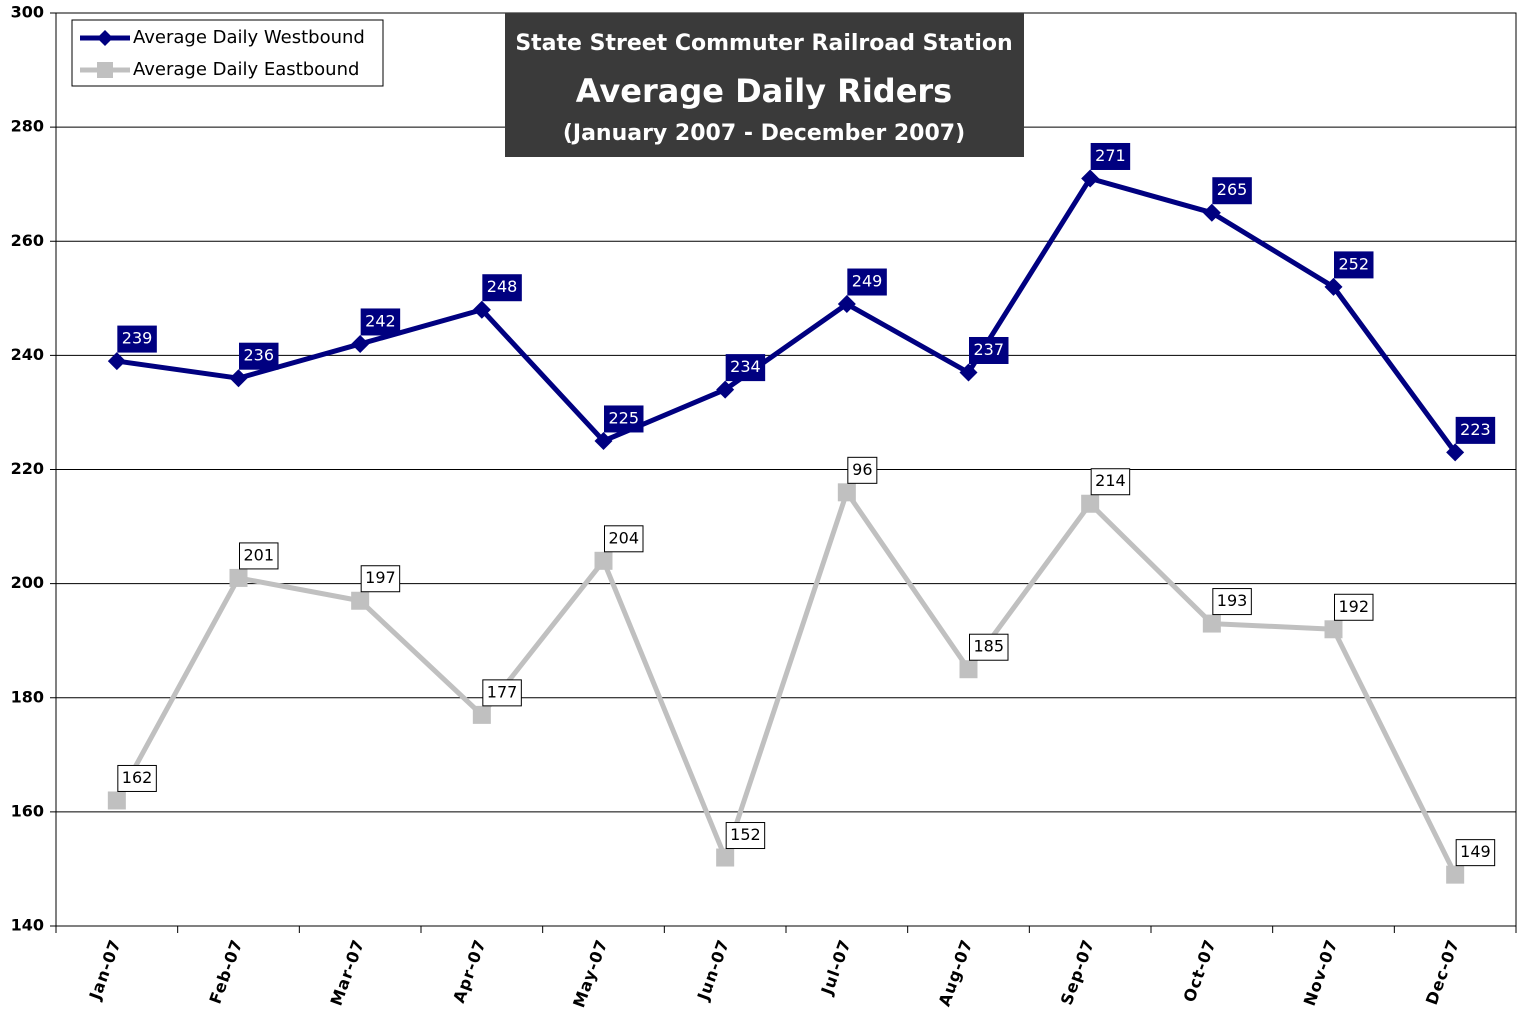 The height and width of the screenshot is (1025, 1522). Describe the element at coordinates (226, 971) in the screenshot. I see `x-tick-label: Feb-07` at that location.